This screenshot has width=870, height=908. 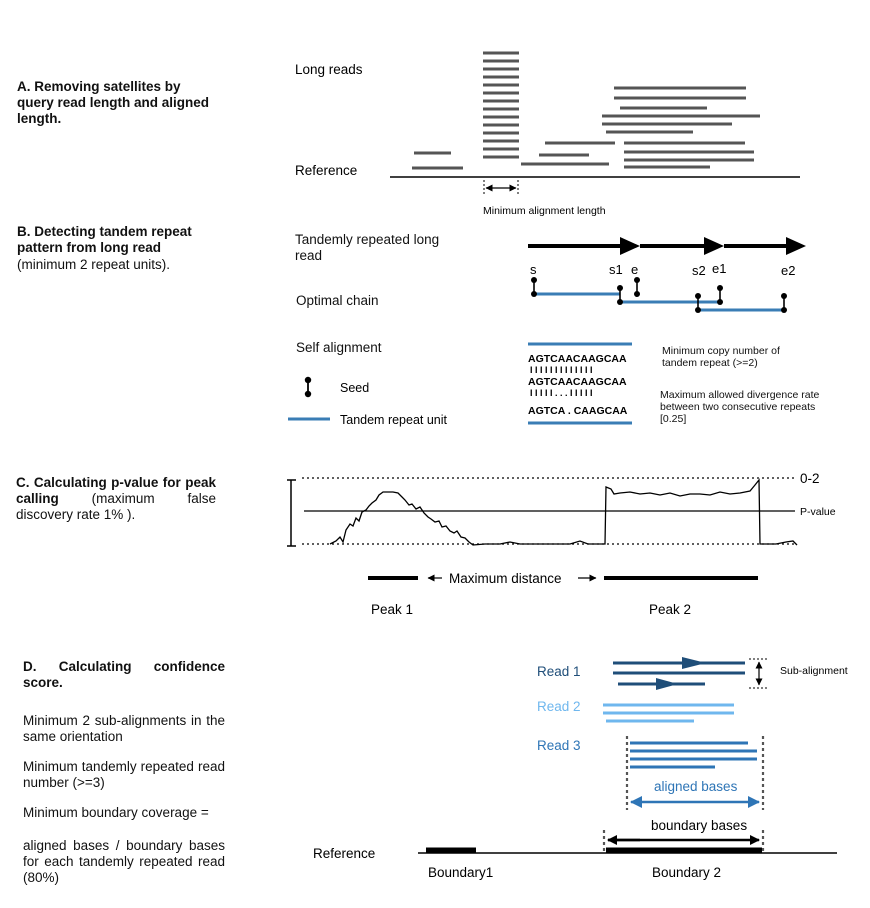 What do you see at coordinates (344, 853) in the screenshot?
I see `reference-label-d: Reference` at bounding box center [344, 853].